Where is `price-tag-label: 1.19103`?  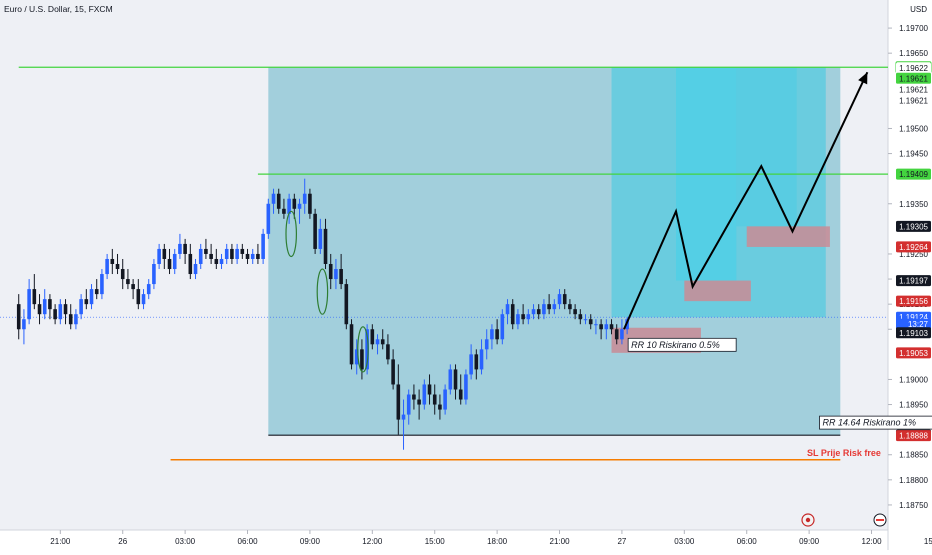 price-tag-label: 1.19103 is located at coordinates (913, 333).